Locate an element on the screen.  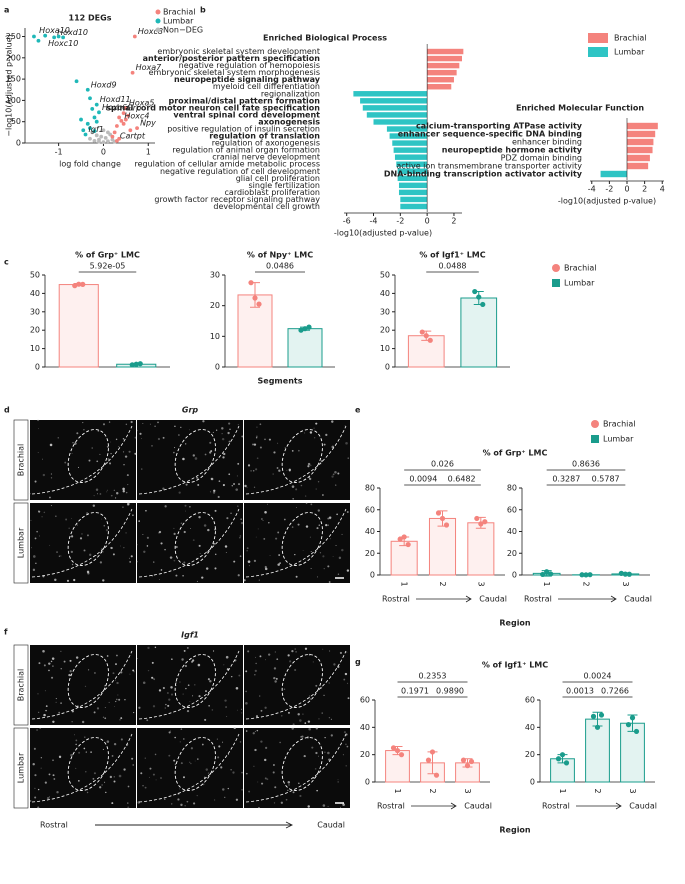
x-axis-label: Region is located at coordinates (515, 623).